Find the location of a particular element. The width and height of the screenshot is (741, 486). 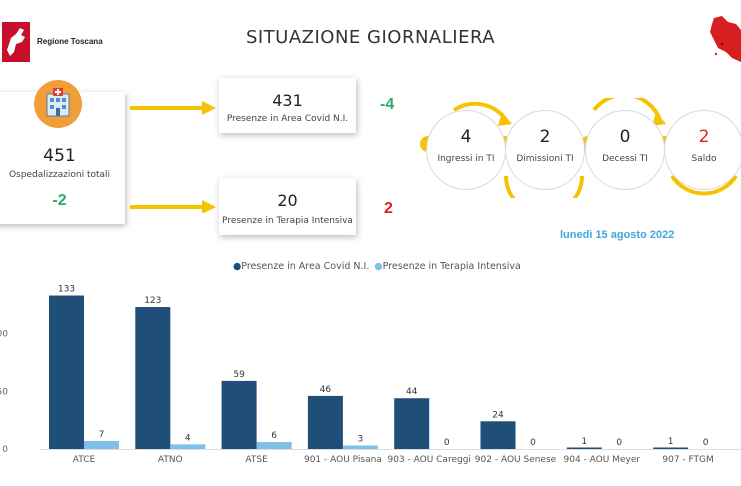

ti-delta: 2 is located at coordinates (388, 208).